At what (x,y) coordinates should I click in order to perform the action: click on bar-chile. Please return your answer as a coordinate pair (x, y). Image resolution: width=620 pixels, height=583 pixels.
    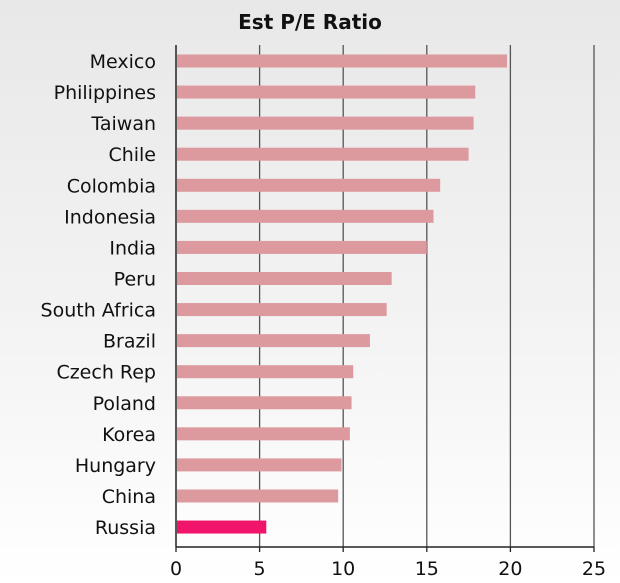
    Looking at the image, I should click on (323, 154).